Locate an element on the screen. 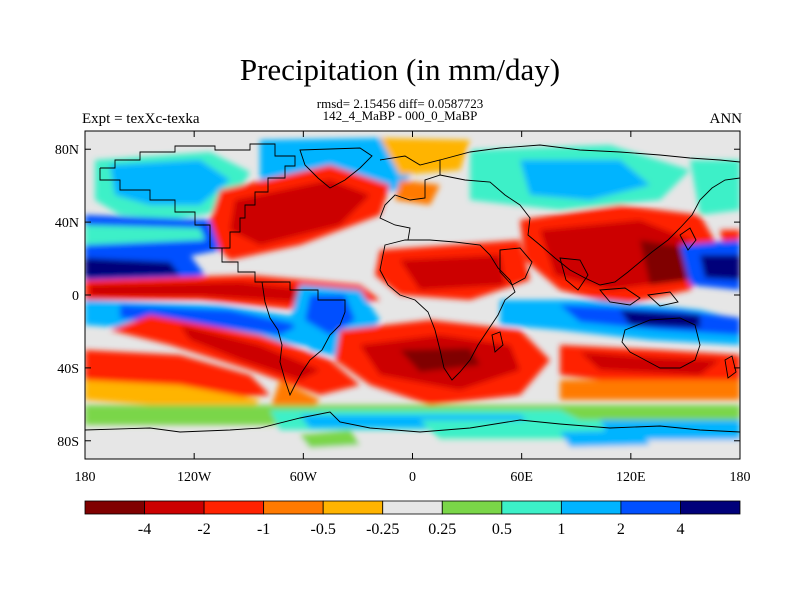 The width and height of the screenshot is (800, 600). colorbar-label: -2 is located at coordinates (203, 529).